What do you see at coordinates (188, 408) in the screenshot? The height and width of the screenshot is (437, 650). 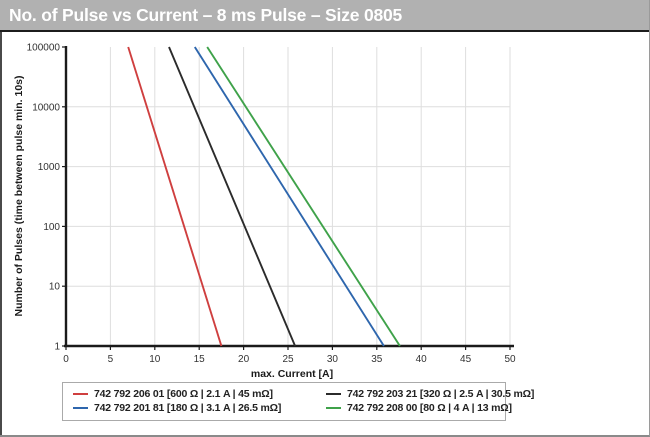 I see `legend-label: 742 792 201 81 [180 Ω | 3.1 A | 26.5 mΩ]` at bounding box center [188, 408].